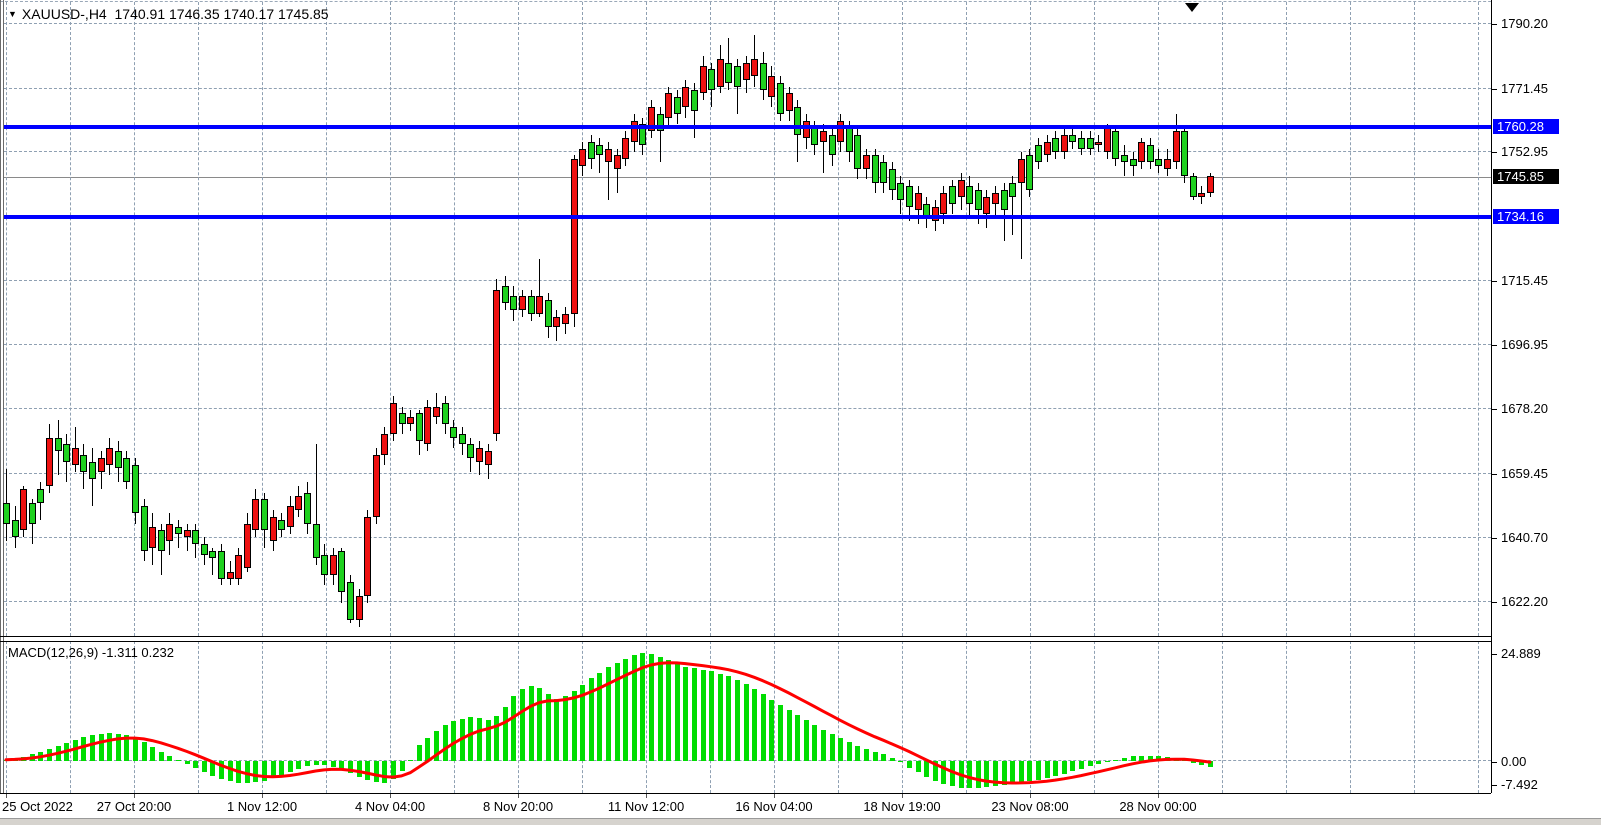 Image resolution: width=1601 pixels, height=825 pixels. What do you see at coordinates (1526, 126) in the screenshot?
I see `level-price-badge-upper: 1760.28` at bounding box center [1526, 126].